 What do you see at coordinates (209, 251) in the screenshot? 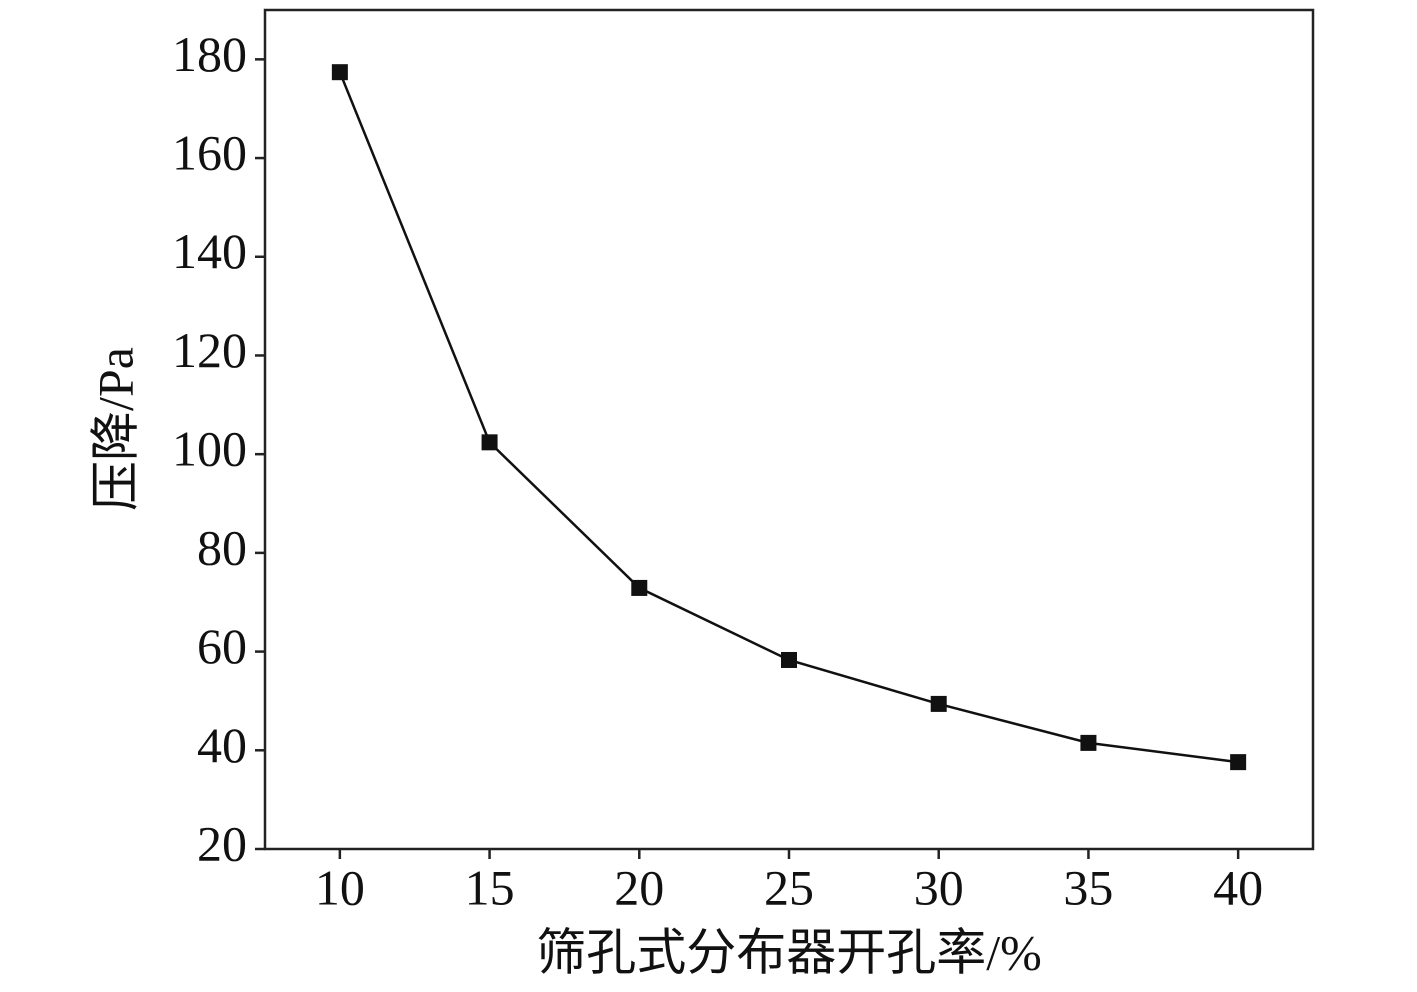
I see `y-tick-label: 140` at bounding box center [209, 251].